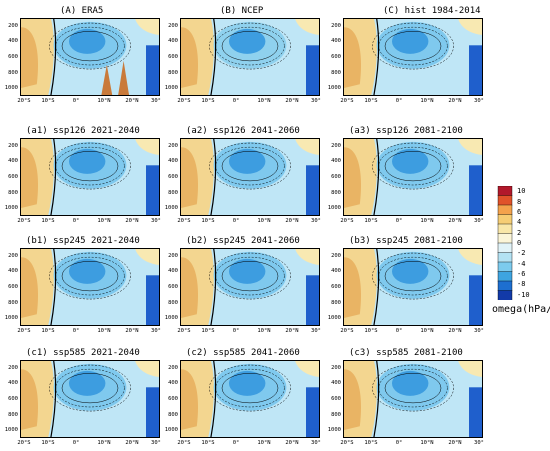 Image resolution: width=550 pixels, height=451 pixels. I want to click on colorbar-title: omega(hPa/s), so click(521, 309).